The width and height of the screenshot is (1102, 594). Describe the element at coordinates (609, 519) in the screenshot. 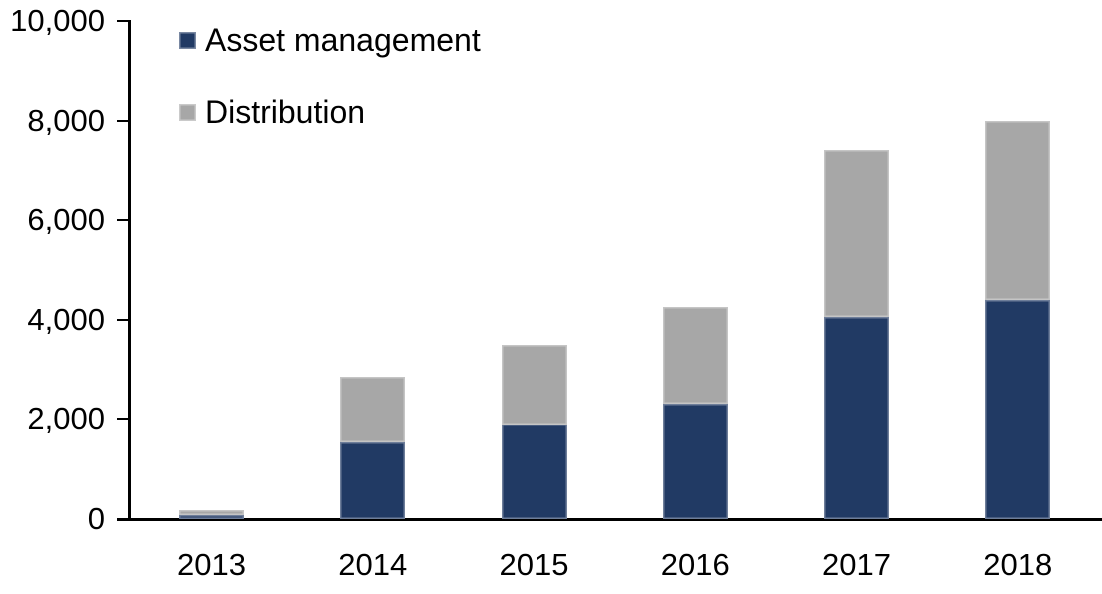

I see `x-axis-line` at that location.